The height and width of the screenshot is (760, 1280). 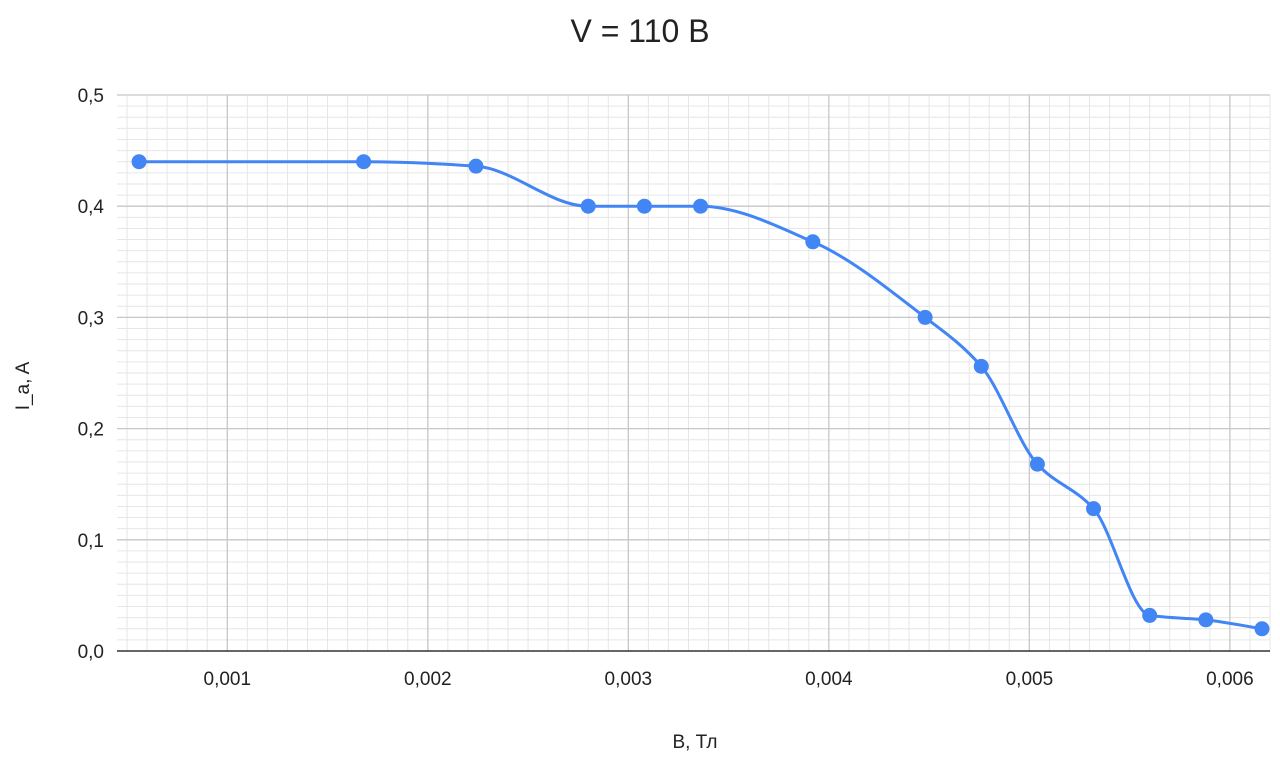 I want to click on x-tick-label: 0,005, so click(x=1030, y=679).